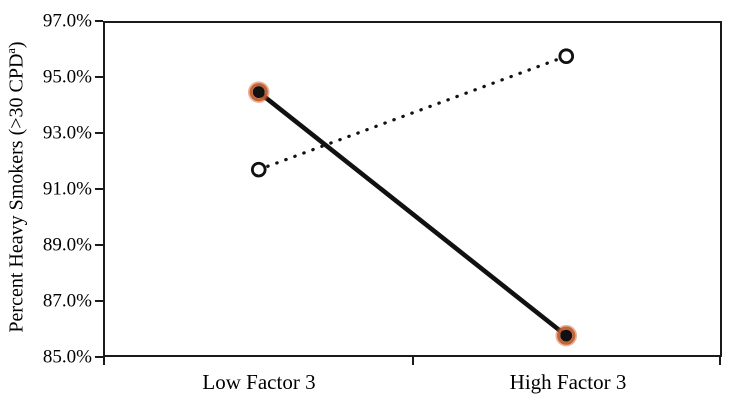 The height and width of the screenshot is (406, 738). Describe the element at coordinates (412, 113) in the screenshot. I see `series-line-dotted` at that location.